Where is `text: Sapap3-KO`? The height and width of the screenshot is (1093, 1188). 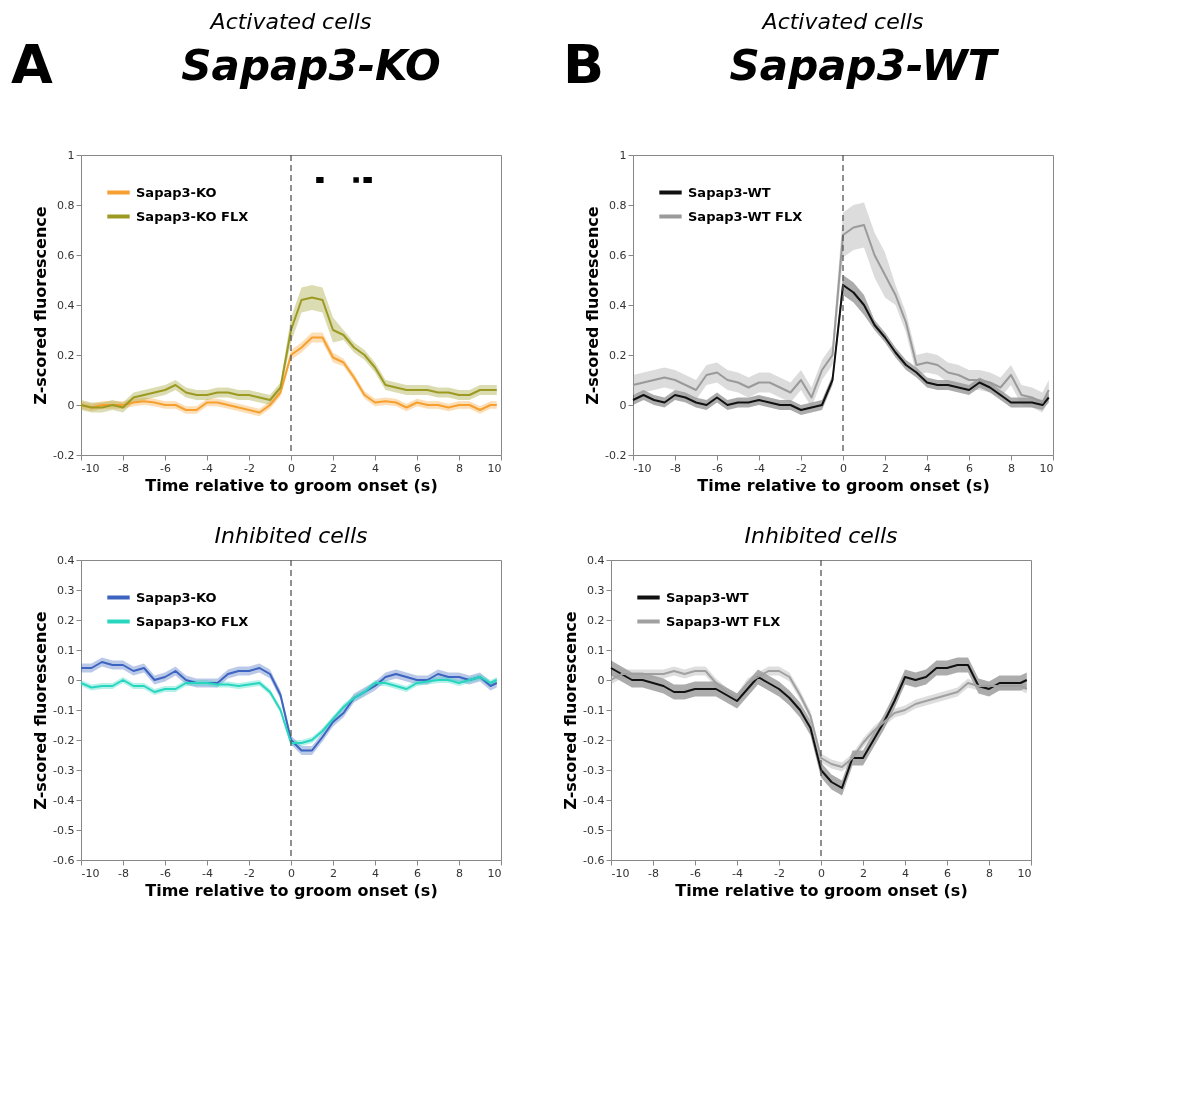 text: Sapap3-KO is located at coordinates (311, 65).